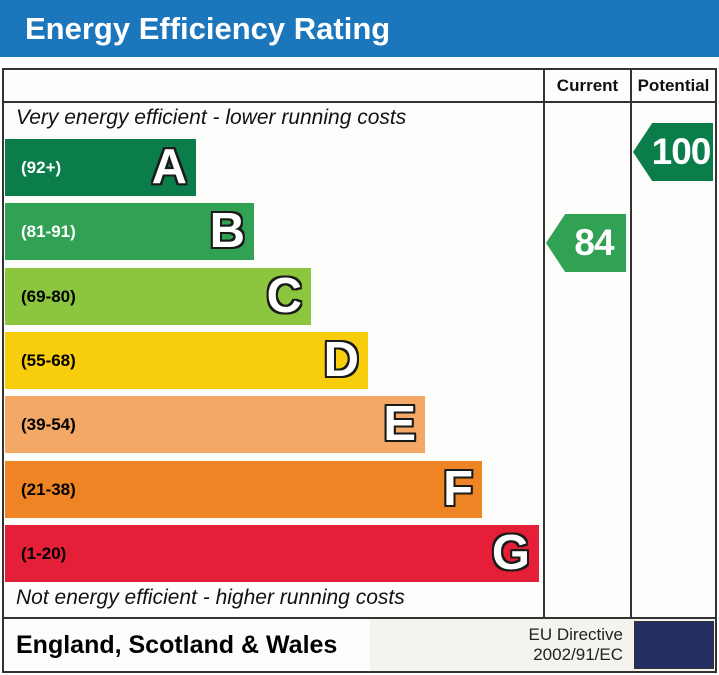 This screenshot has width=719, height=675. What do you see at coordinates (681, 151) in the screenshot?
I see `potential-rating-value: 100` at bounding box center [681, 151].